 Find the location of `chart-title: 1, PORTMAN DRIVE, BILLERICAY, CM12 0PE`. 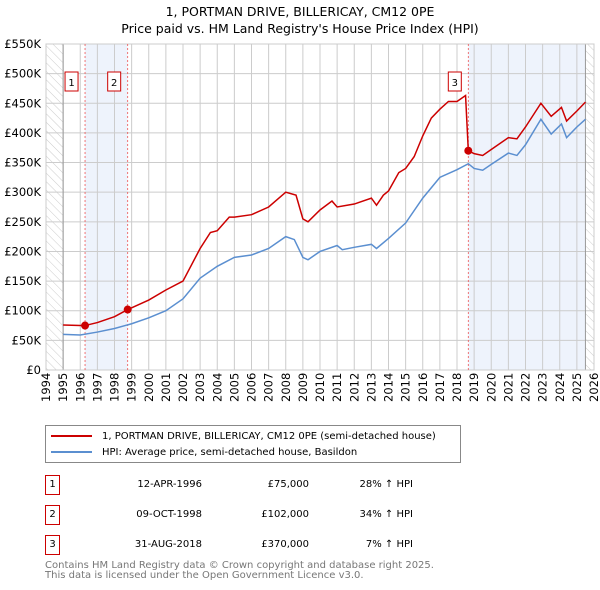

chart-title: 1, PORTMAN DRIVE, BILLERICAY, CM12 0PE is located at coordinates (300, 11).